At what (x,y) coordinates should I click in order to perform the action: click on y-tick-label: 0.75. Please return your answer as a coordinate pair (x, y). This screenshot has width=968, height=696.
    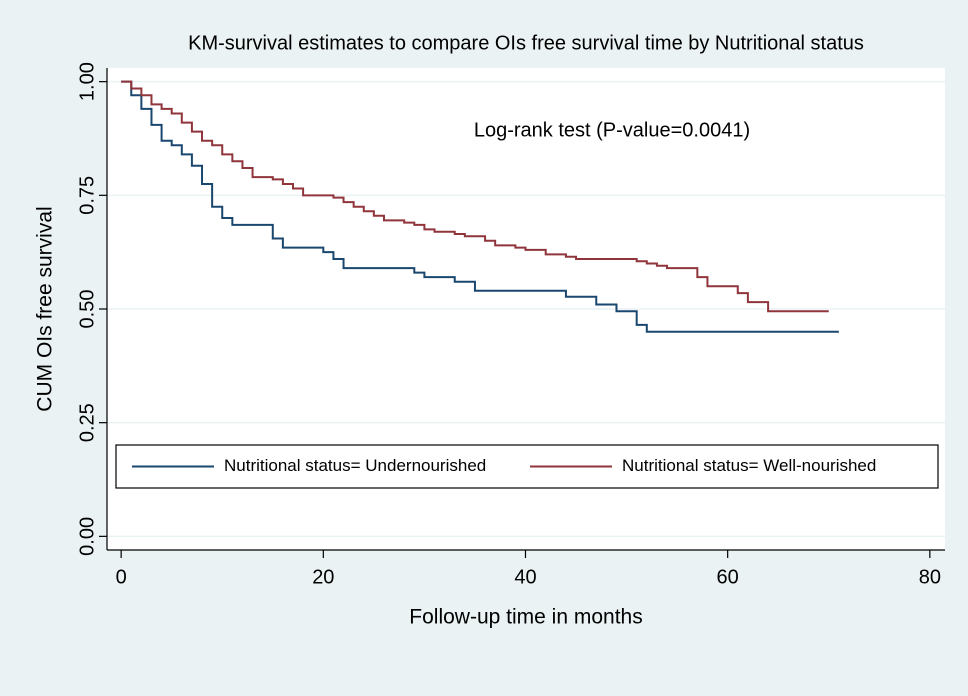
    Looking at the image, I should click on (87, 195).